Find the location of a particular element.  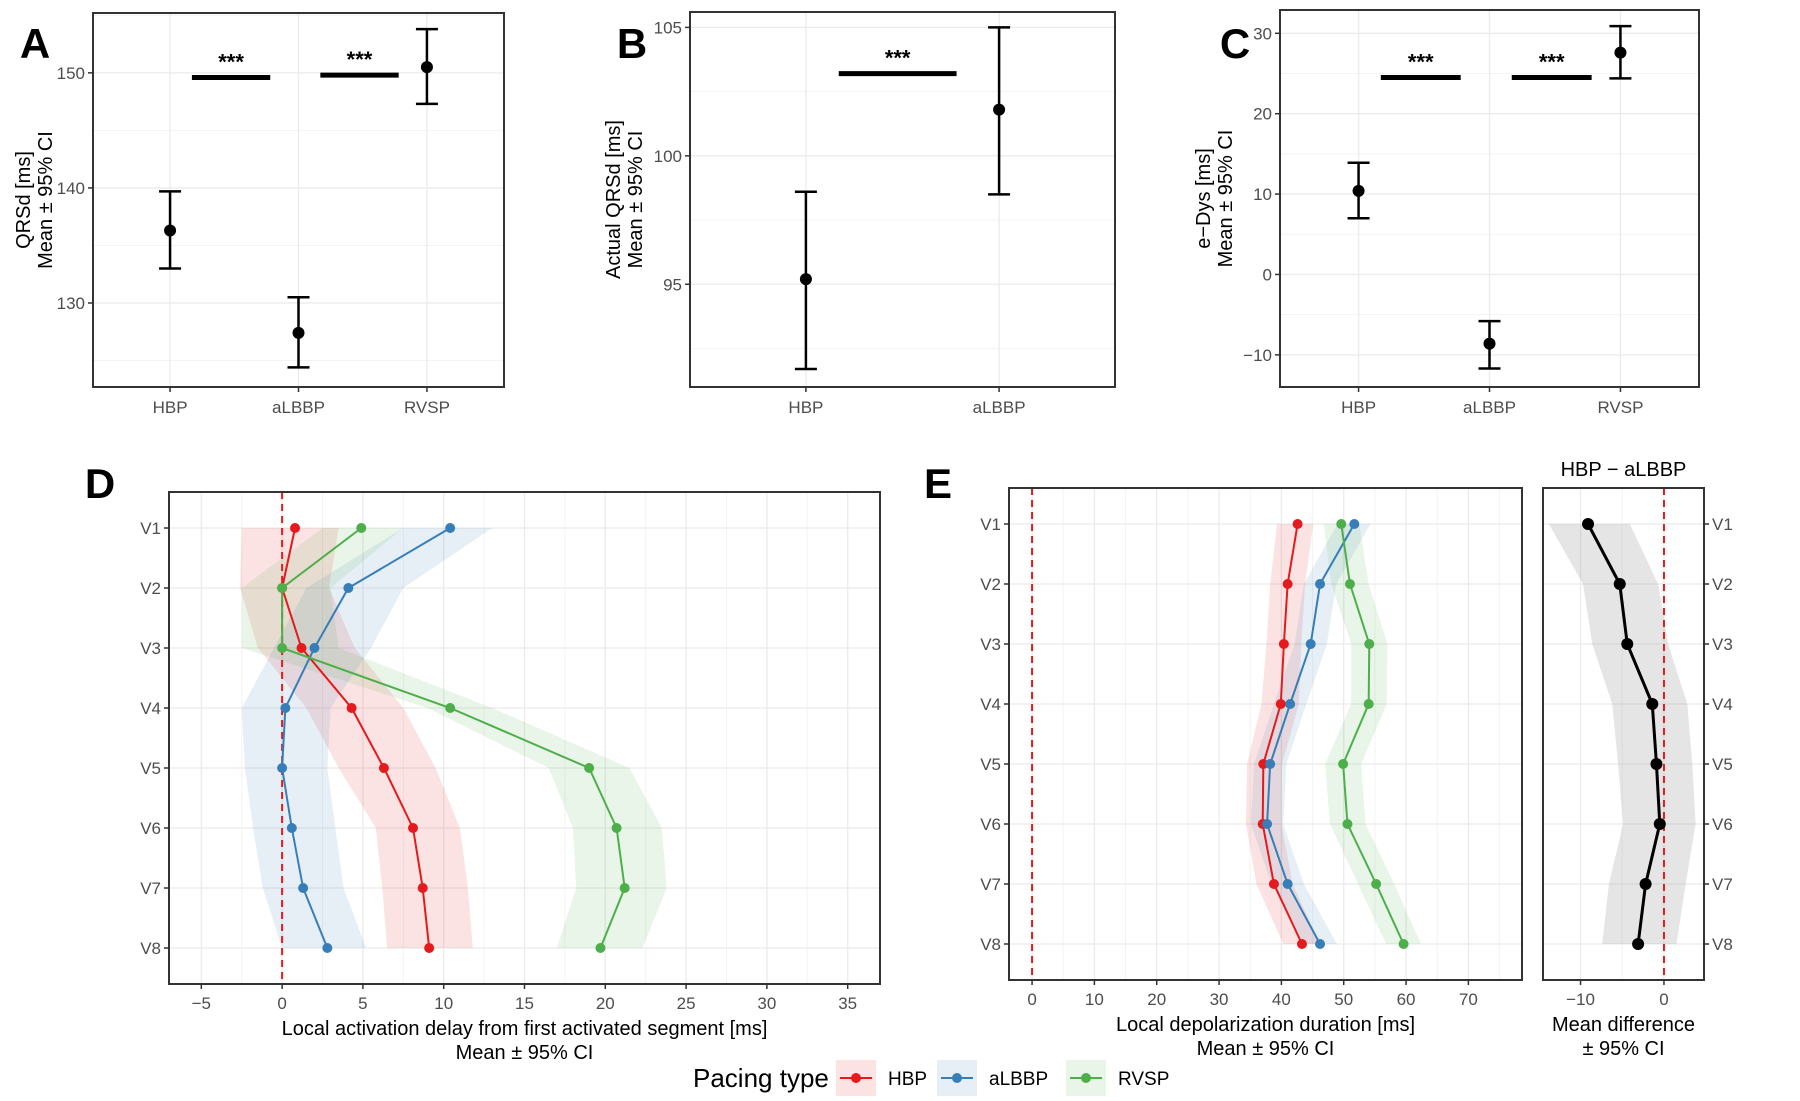

legend-key-point is located at coordinates (1086, 1078).